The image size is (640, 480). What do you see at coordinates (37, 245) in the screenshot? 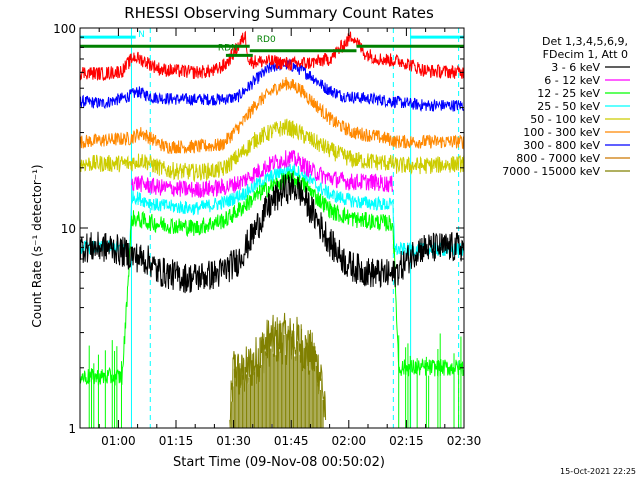
I see `y-axis-label: Count Rate (s⁻¹ detector⁻¹)` at bounding box center [37, 245].